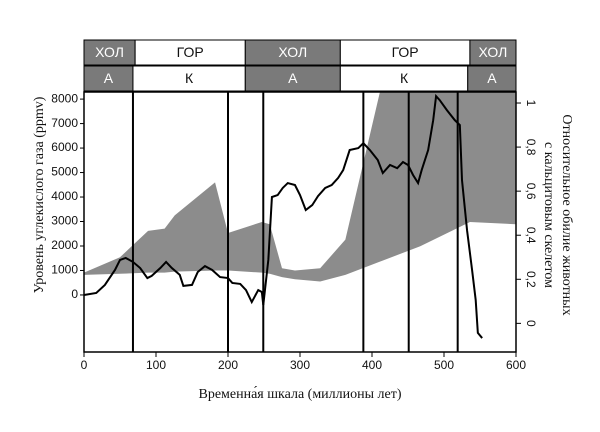  What do you see at coordinates (531, 323) in the screenshot?
I see `y2-tick-label: 0` at bounding box center [531, 323].